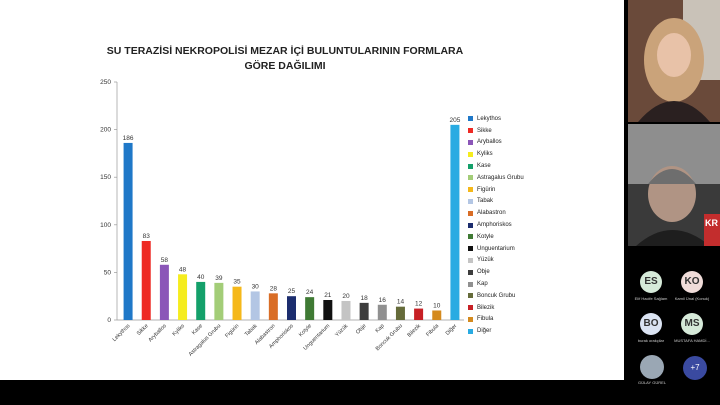 The image size is (720, 405). Describe the element at coordinates (380, 328) in the screenshot. I see `x-tick-label: Kap` at that location.